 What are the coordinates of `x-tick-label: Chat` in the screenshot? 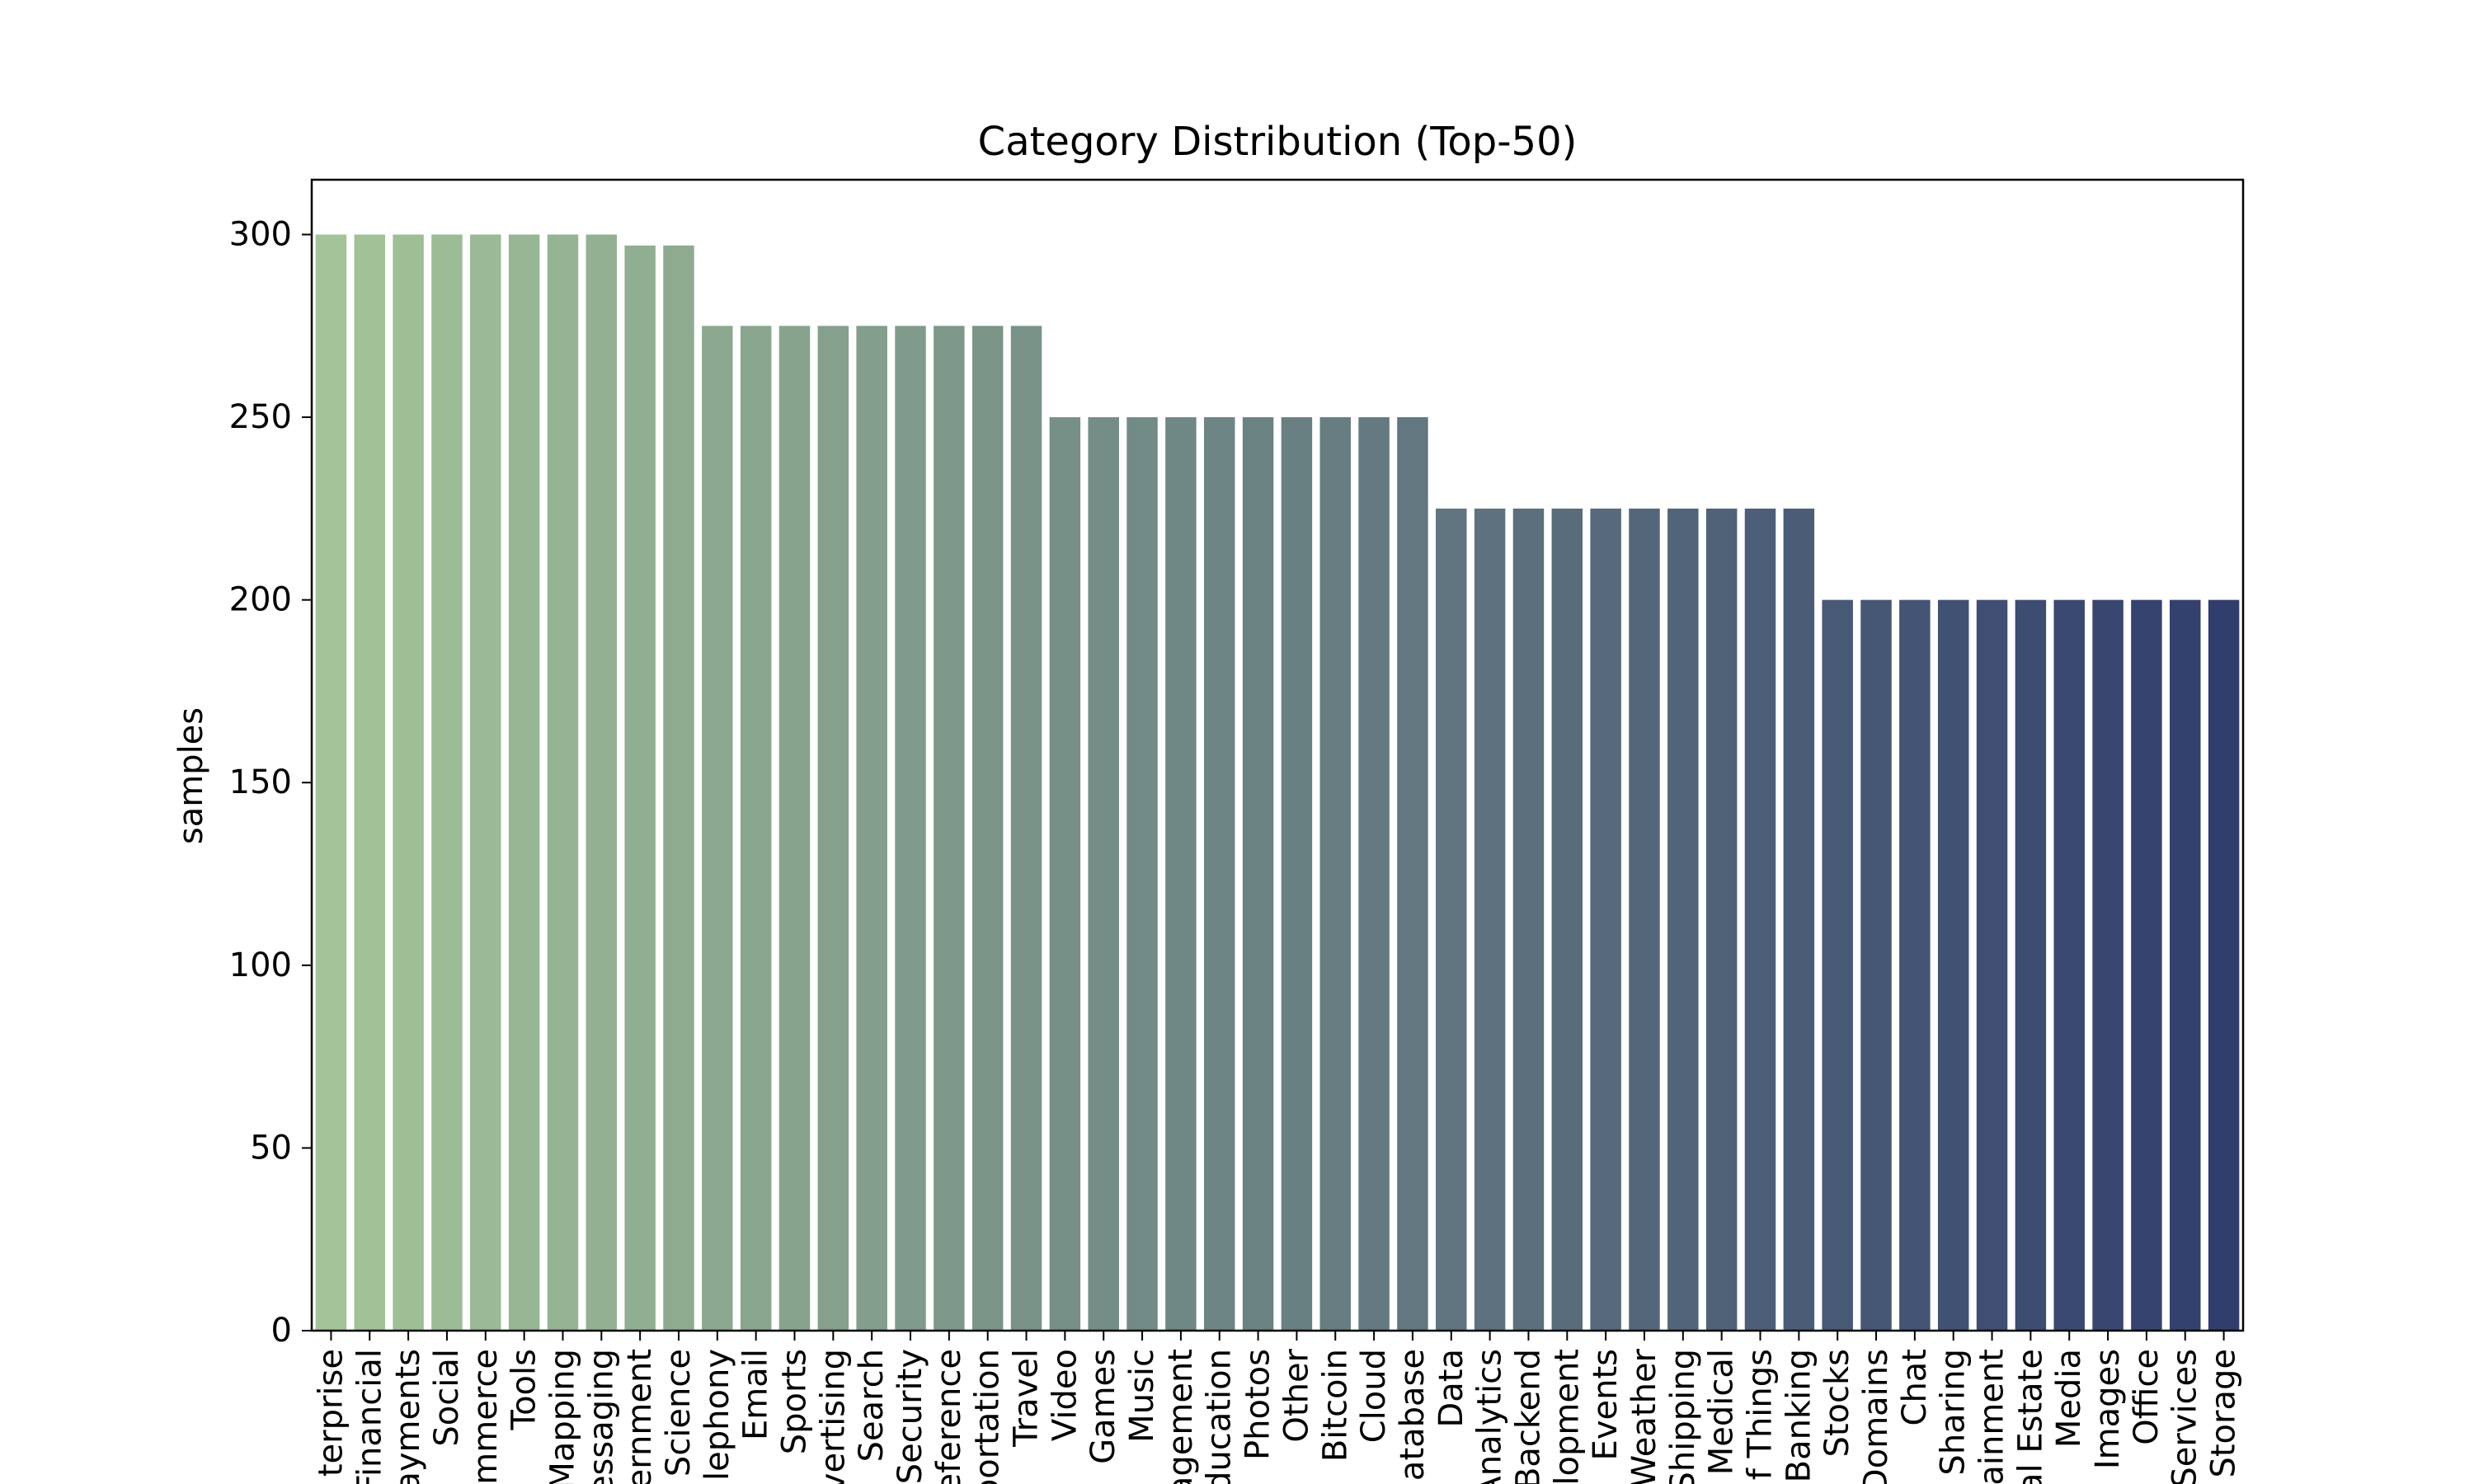 It's located at (1915, 1387).